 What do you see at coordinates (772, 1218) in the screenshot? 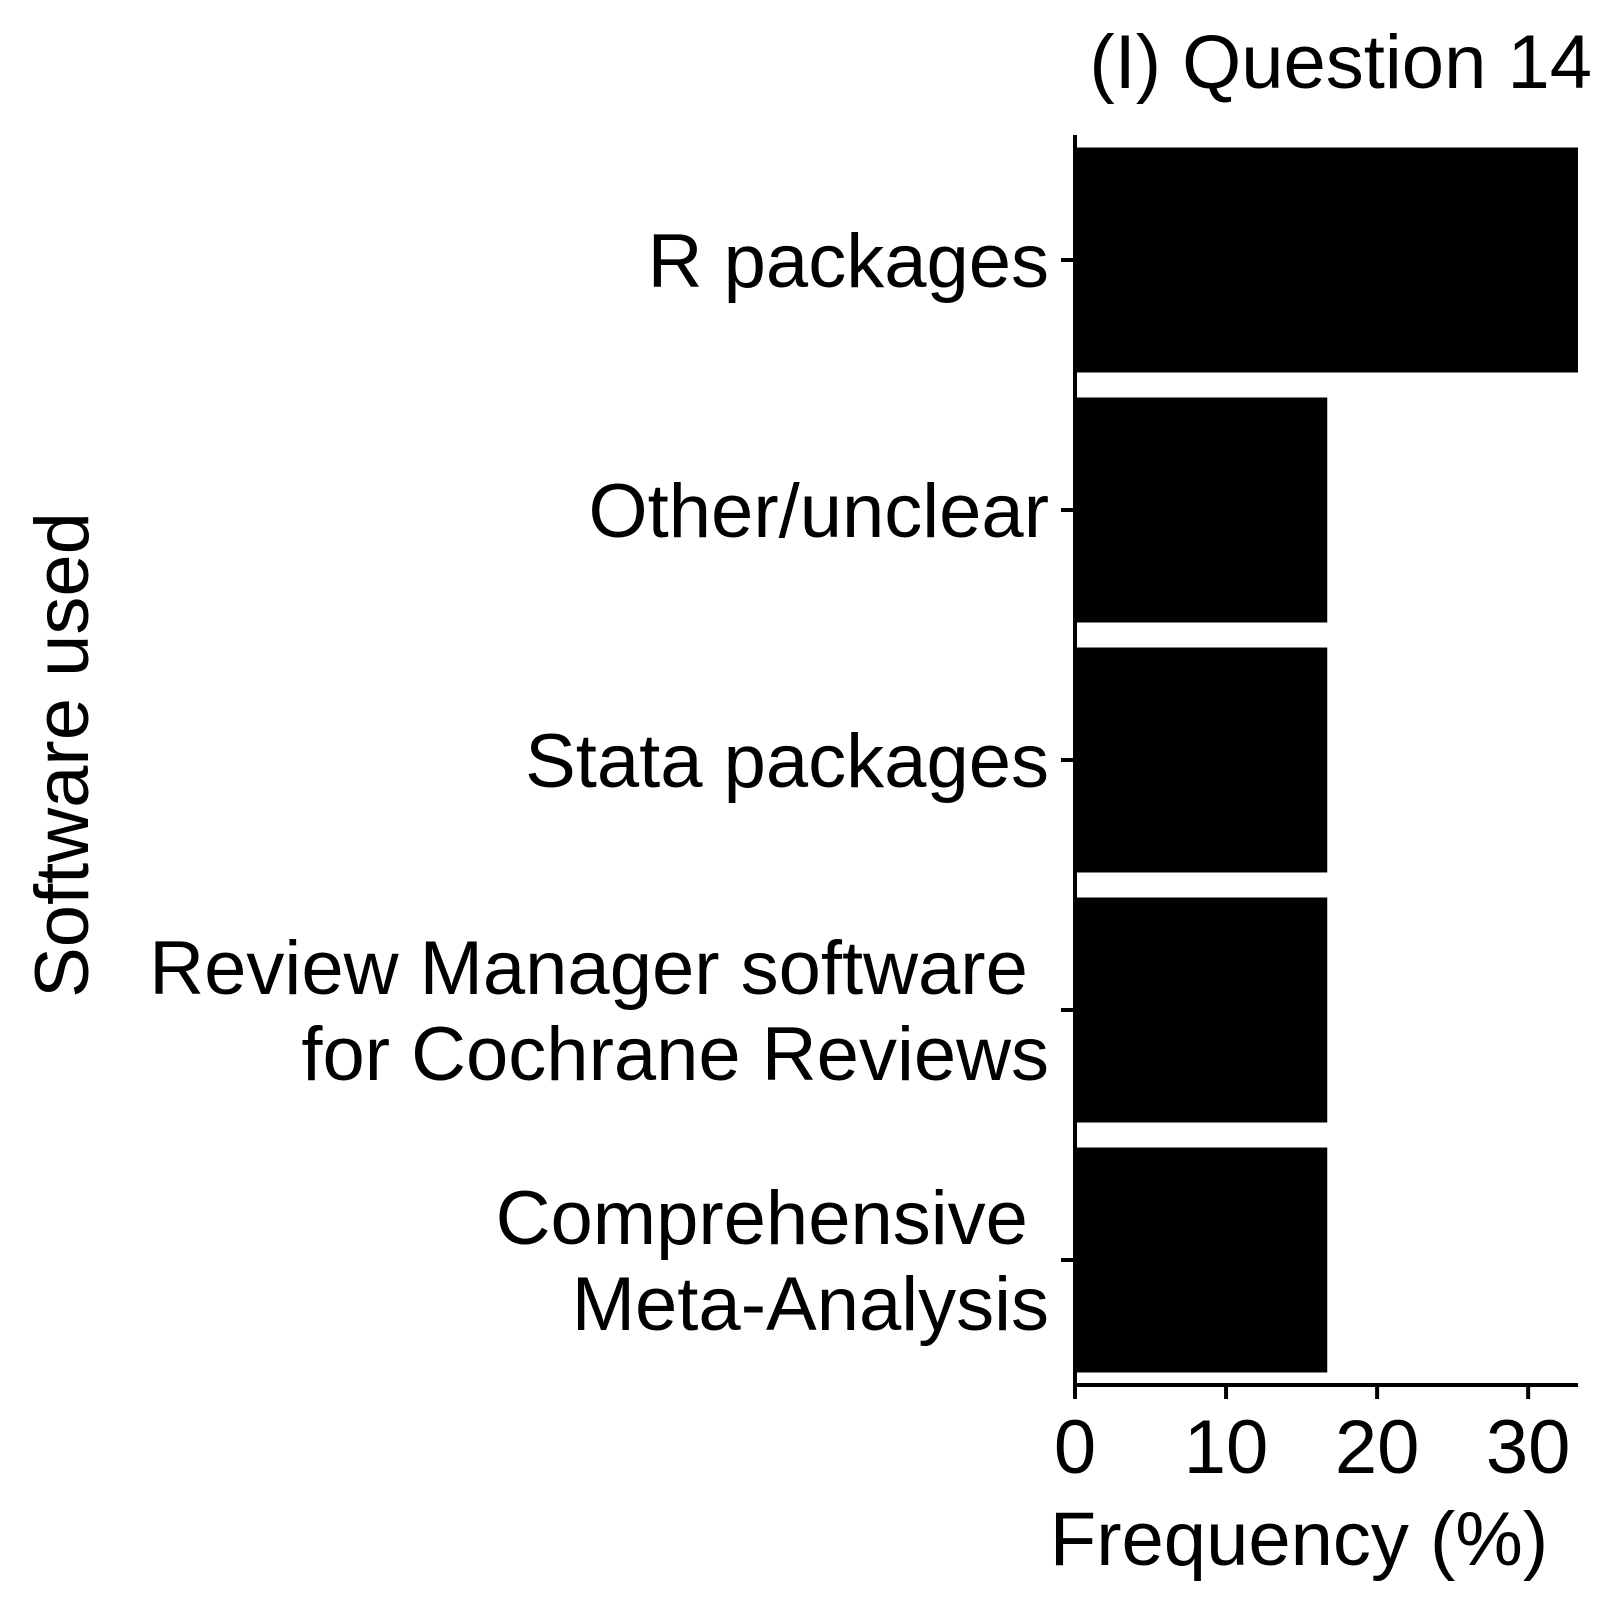
I see `category-label-line: Comprehensive` at bounding box center [772, 1218].